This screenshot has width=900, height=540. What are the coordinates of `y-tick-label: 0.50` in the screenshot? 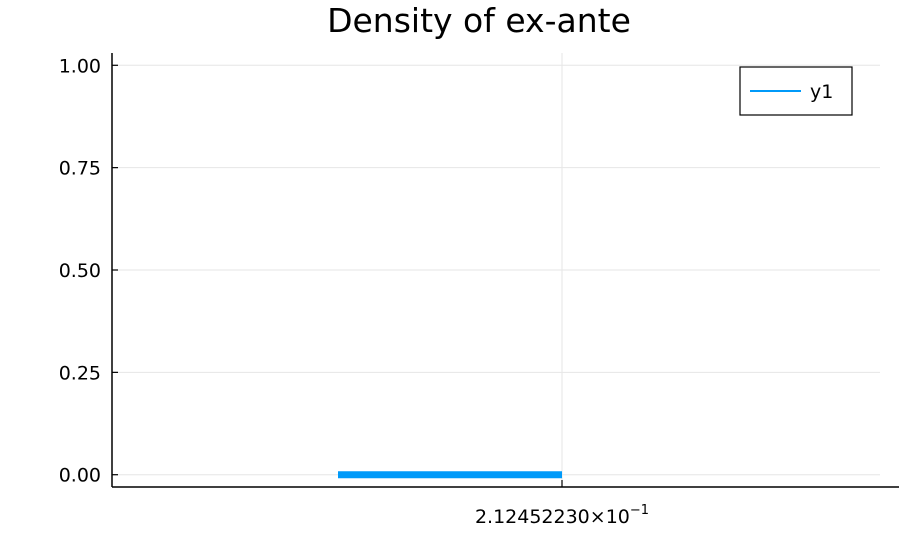 It's located at (80, 271).